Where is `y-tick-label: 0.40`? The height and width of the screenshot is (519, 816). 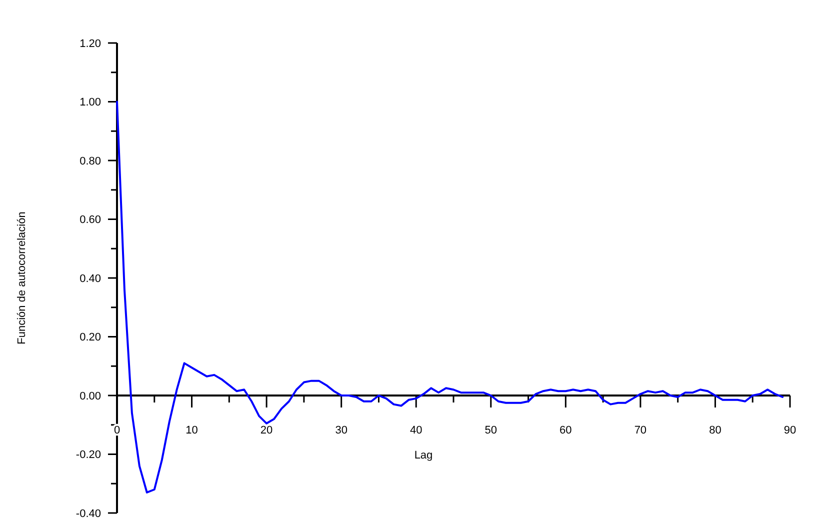
y-tick-label: 0.40 is located at coordinates (90, 278).